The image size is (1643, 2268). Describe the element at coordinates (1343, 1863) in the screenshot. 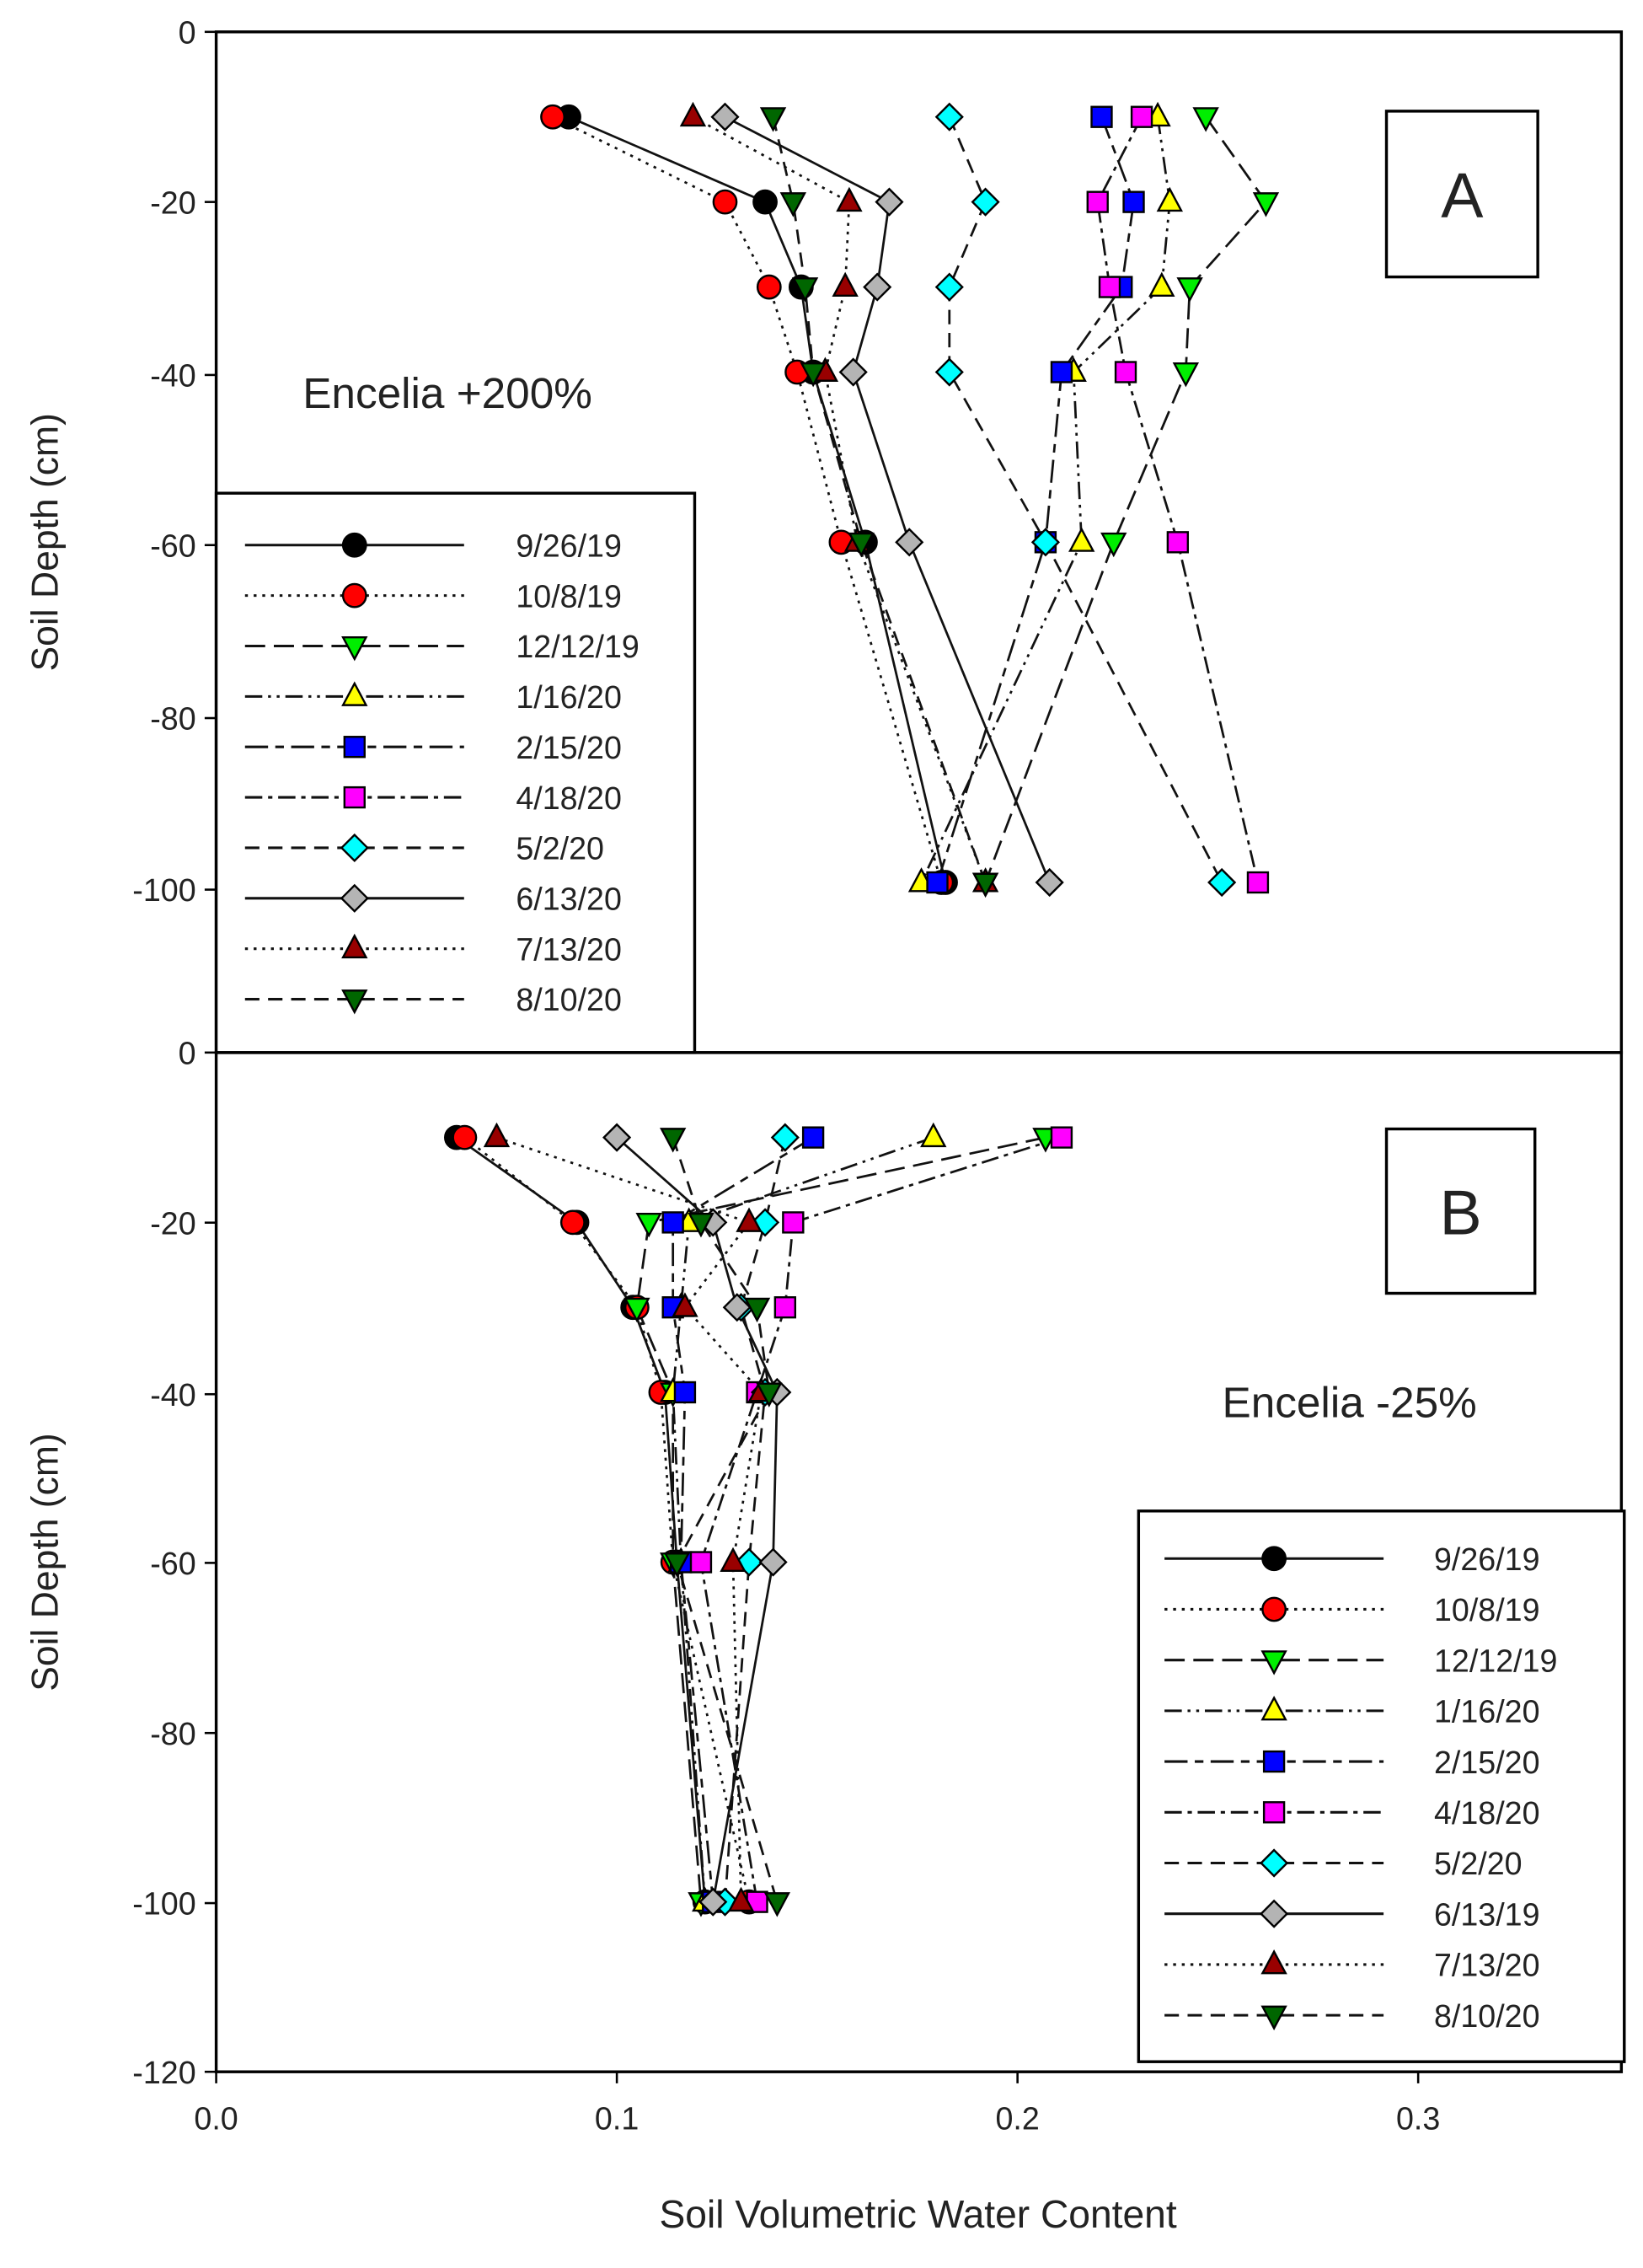

I see `legend-entry: 5/2/20` at that location.